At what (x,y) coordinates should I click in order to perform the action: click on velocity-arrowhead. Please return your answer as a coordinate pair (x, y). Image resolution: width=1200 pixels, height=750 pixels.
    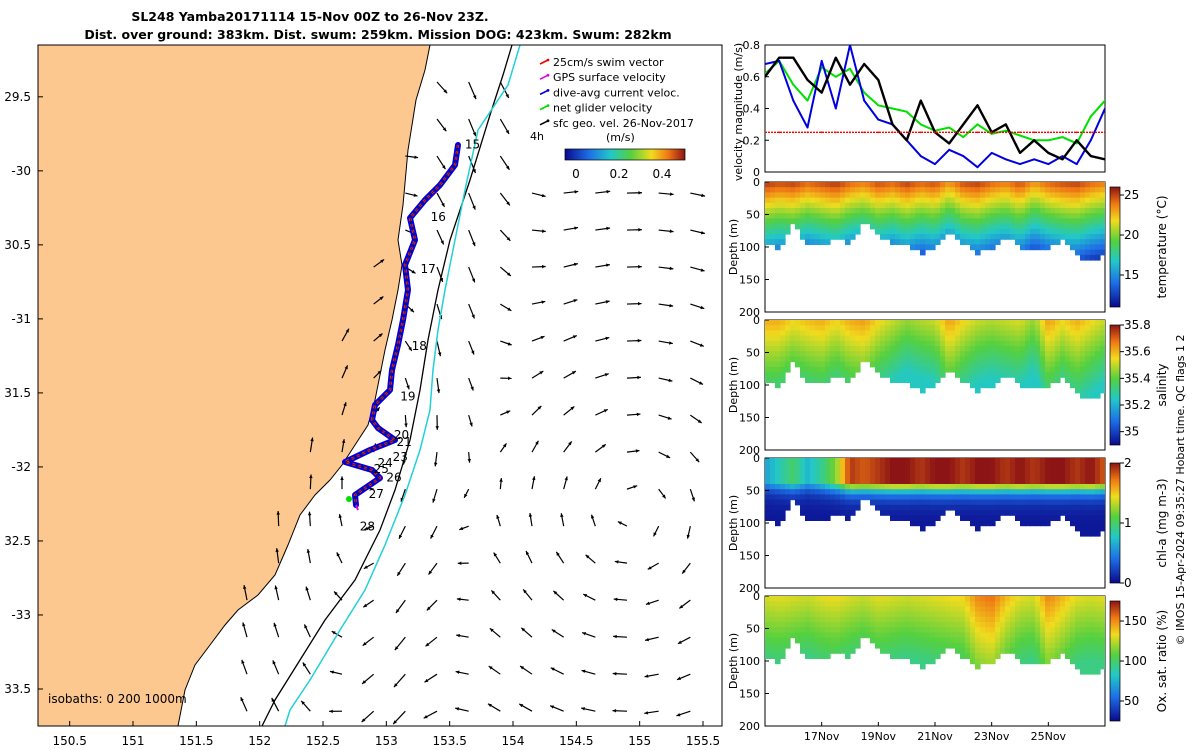
    Looking at the image, I should click on (537, 442).